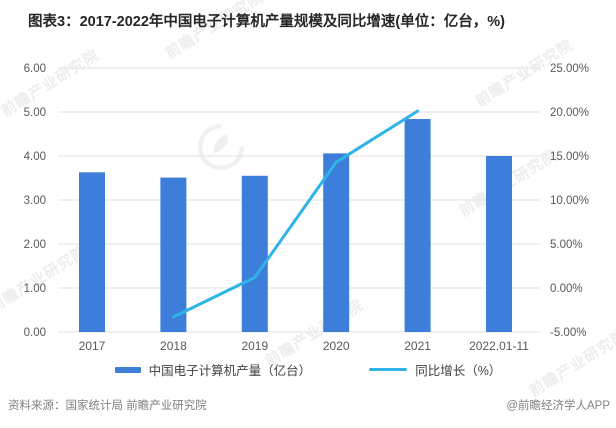 This screenshot has width=616, height=428. What do you see at coordinates (266, 22) in the screenshot?
I see `chart-title: 图表3：2017-2022年中国电子计算机产量规模及同比增速(单位：亿台，%)` at bounding box center [266, 22].